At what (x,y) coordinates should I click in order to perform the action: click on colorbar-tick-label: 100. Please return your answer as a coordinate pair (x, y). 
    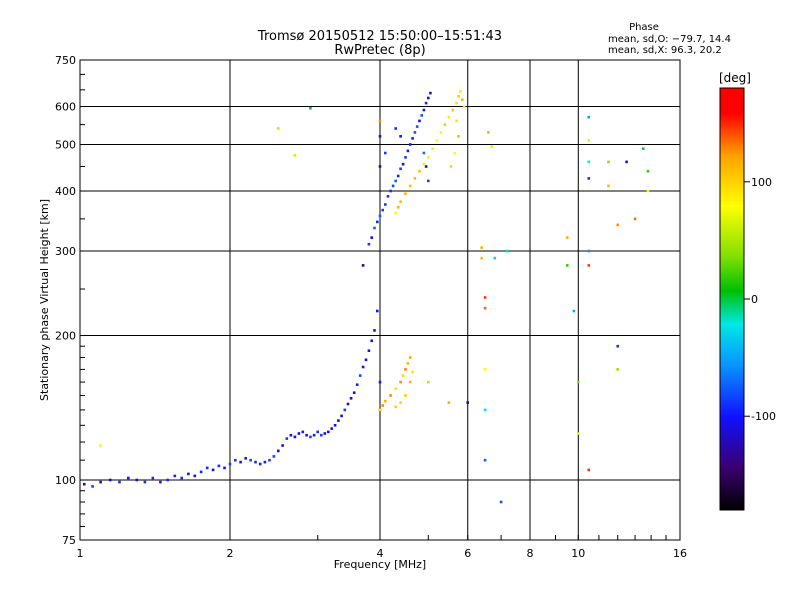
    Looking at the image, I should click on (761, 182).